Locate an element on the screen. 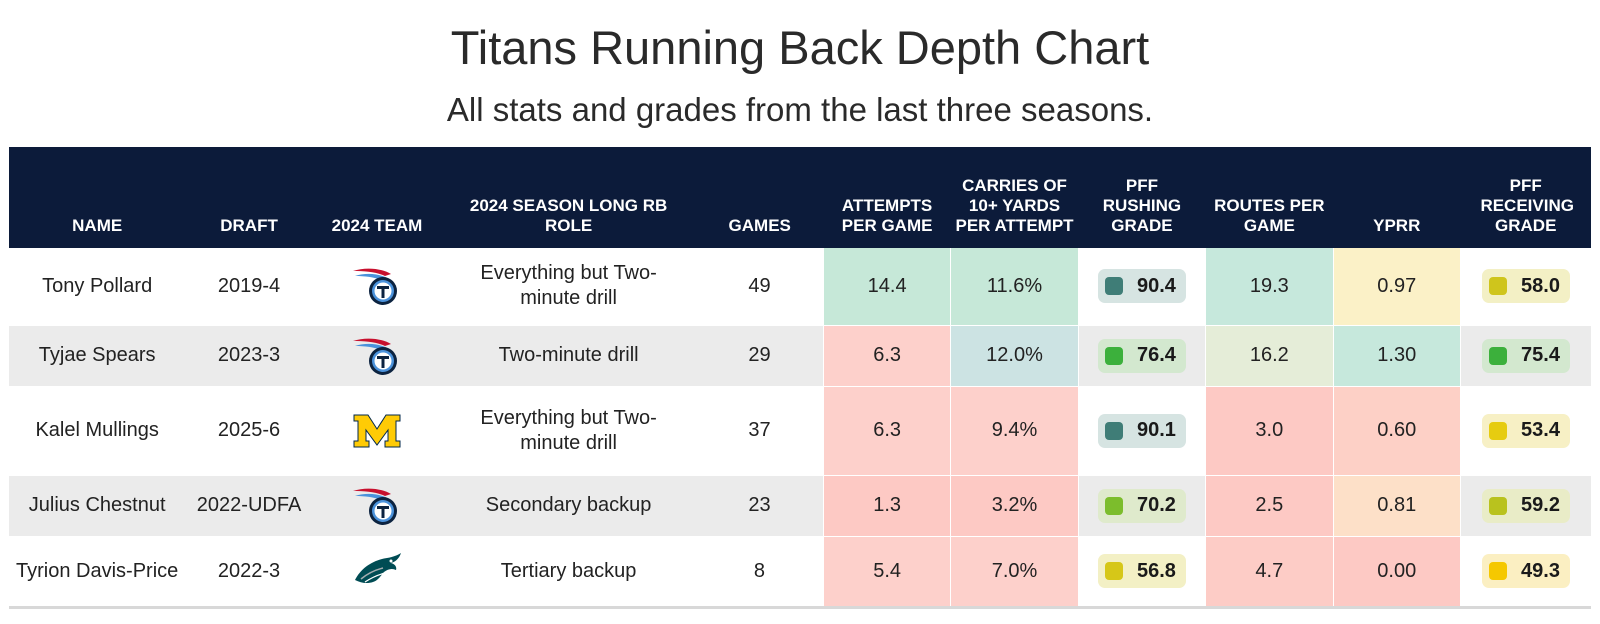 This screenshot has height=624, width=1600. yprr: 0.60 is located at coordinates (1396, 430).